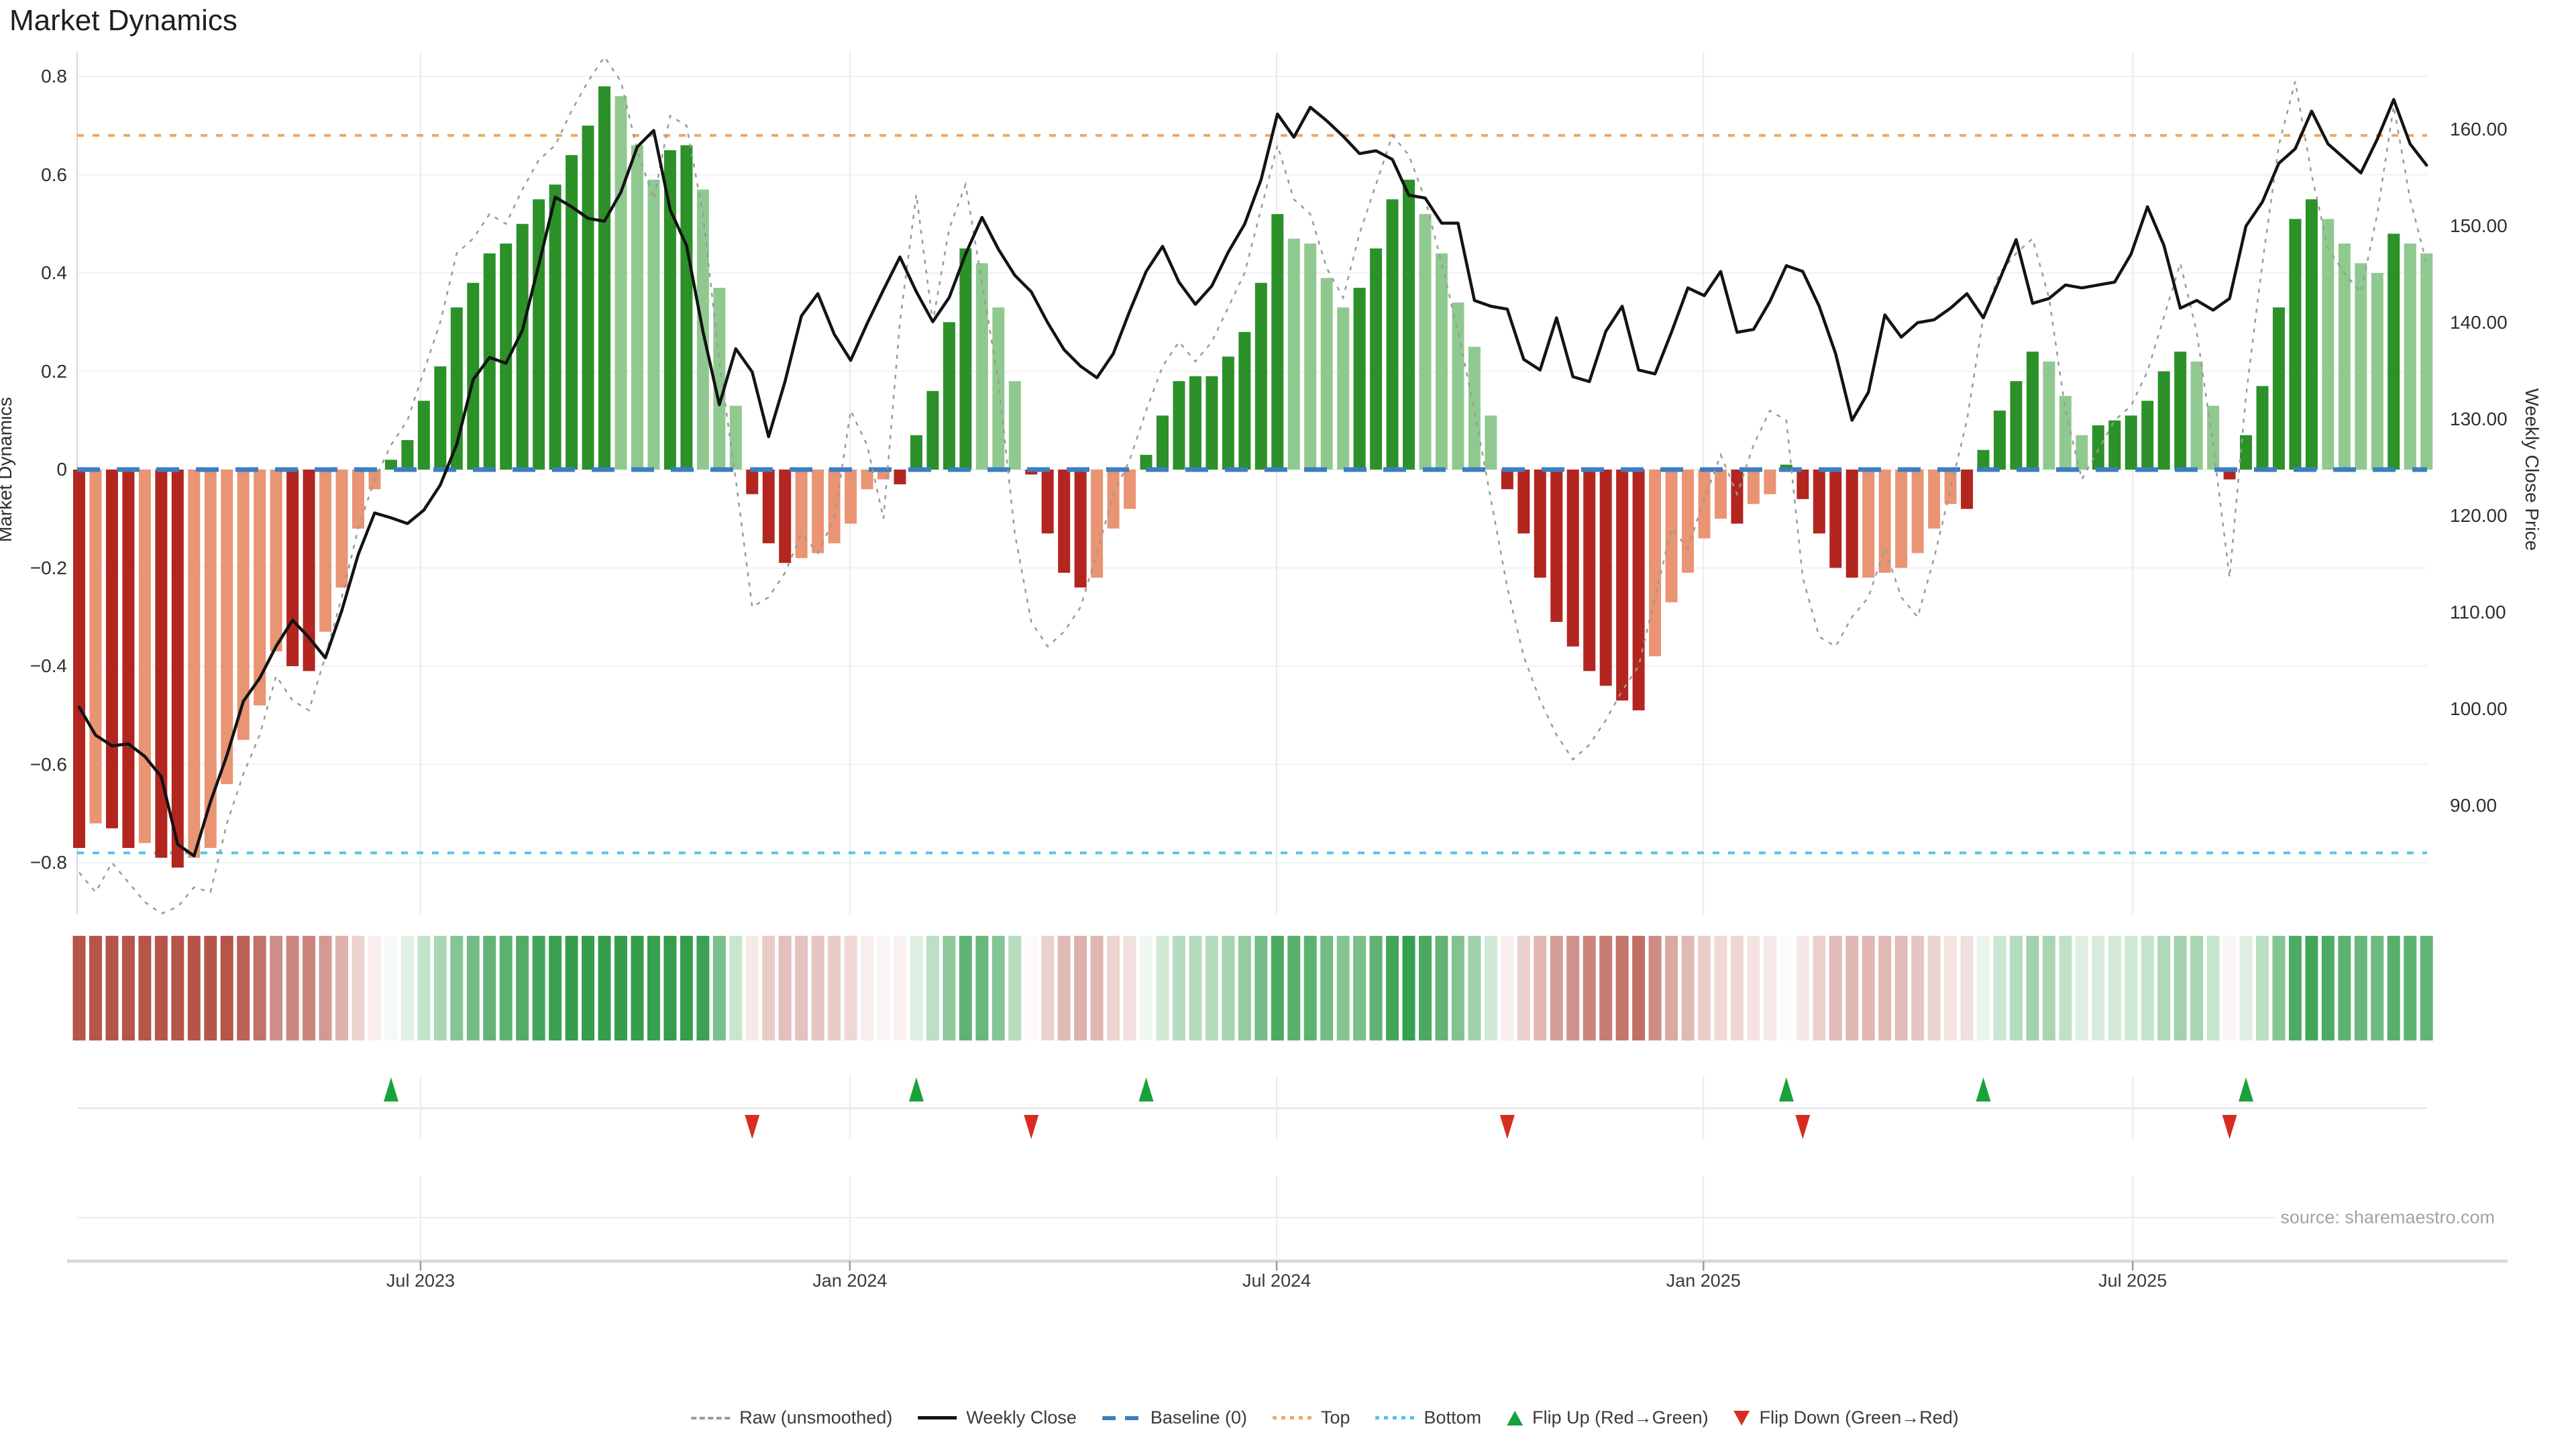 The height and width of the screenshot is (1449, 2576). I want to click on legend-label: Flip Up (Red→Green), so click(1620, 1417).